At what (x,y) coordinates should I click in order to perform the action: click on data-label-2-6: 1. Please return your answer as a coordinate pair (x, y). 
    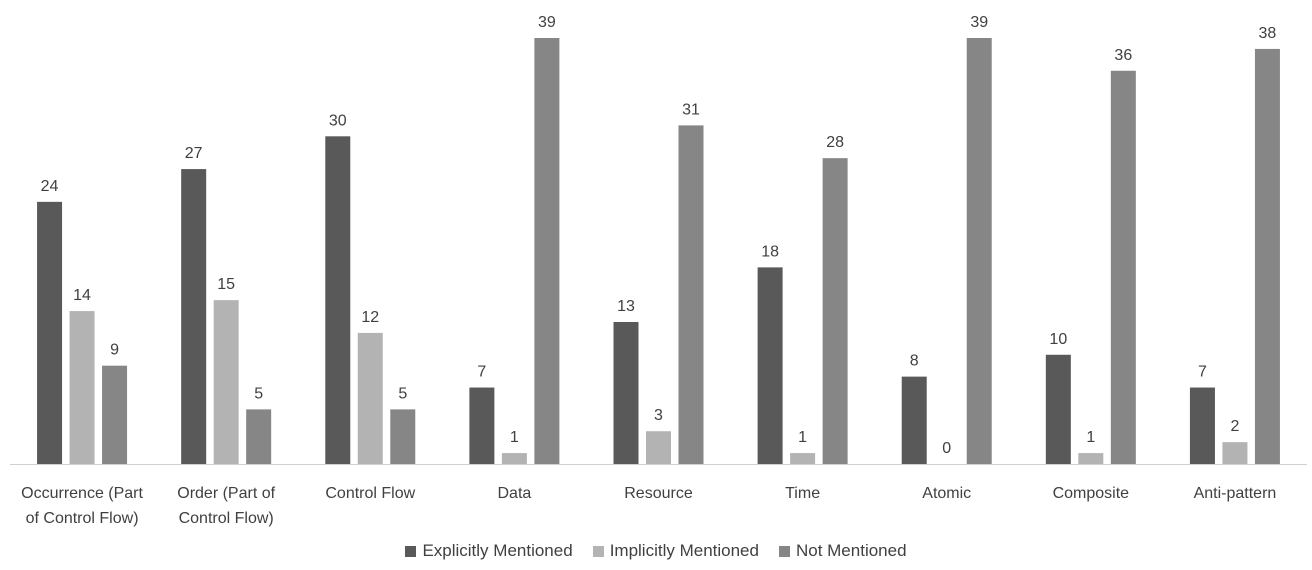
    Looking at the image, I should click on (802, 437).